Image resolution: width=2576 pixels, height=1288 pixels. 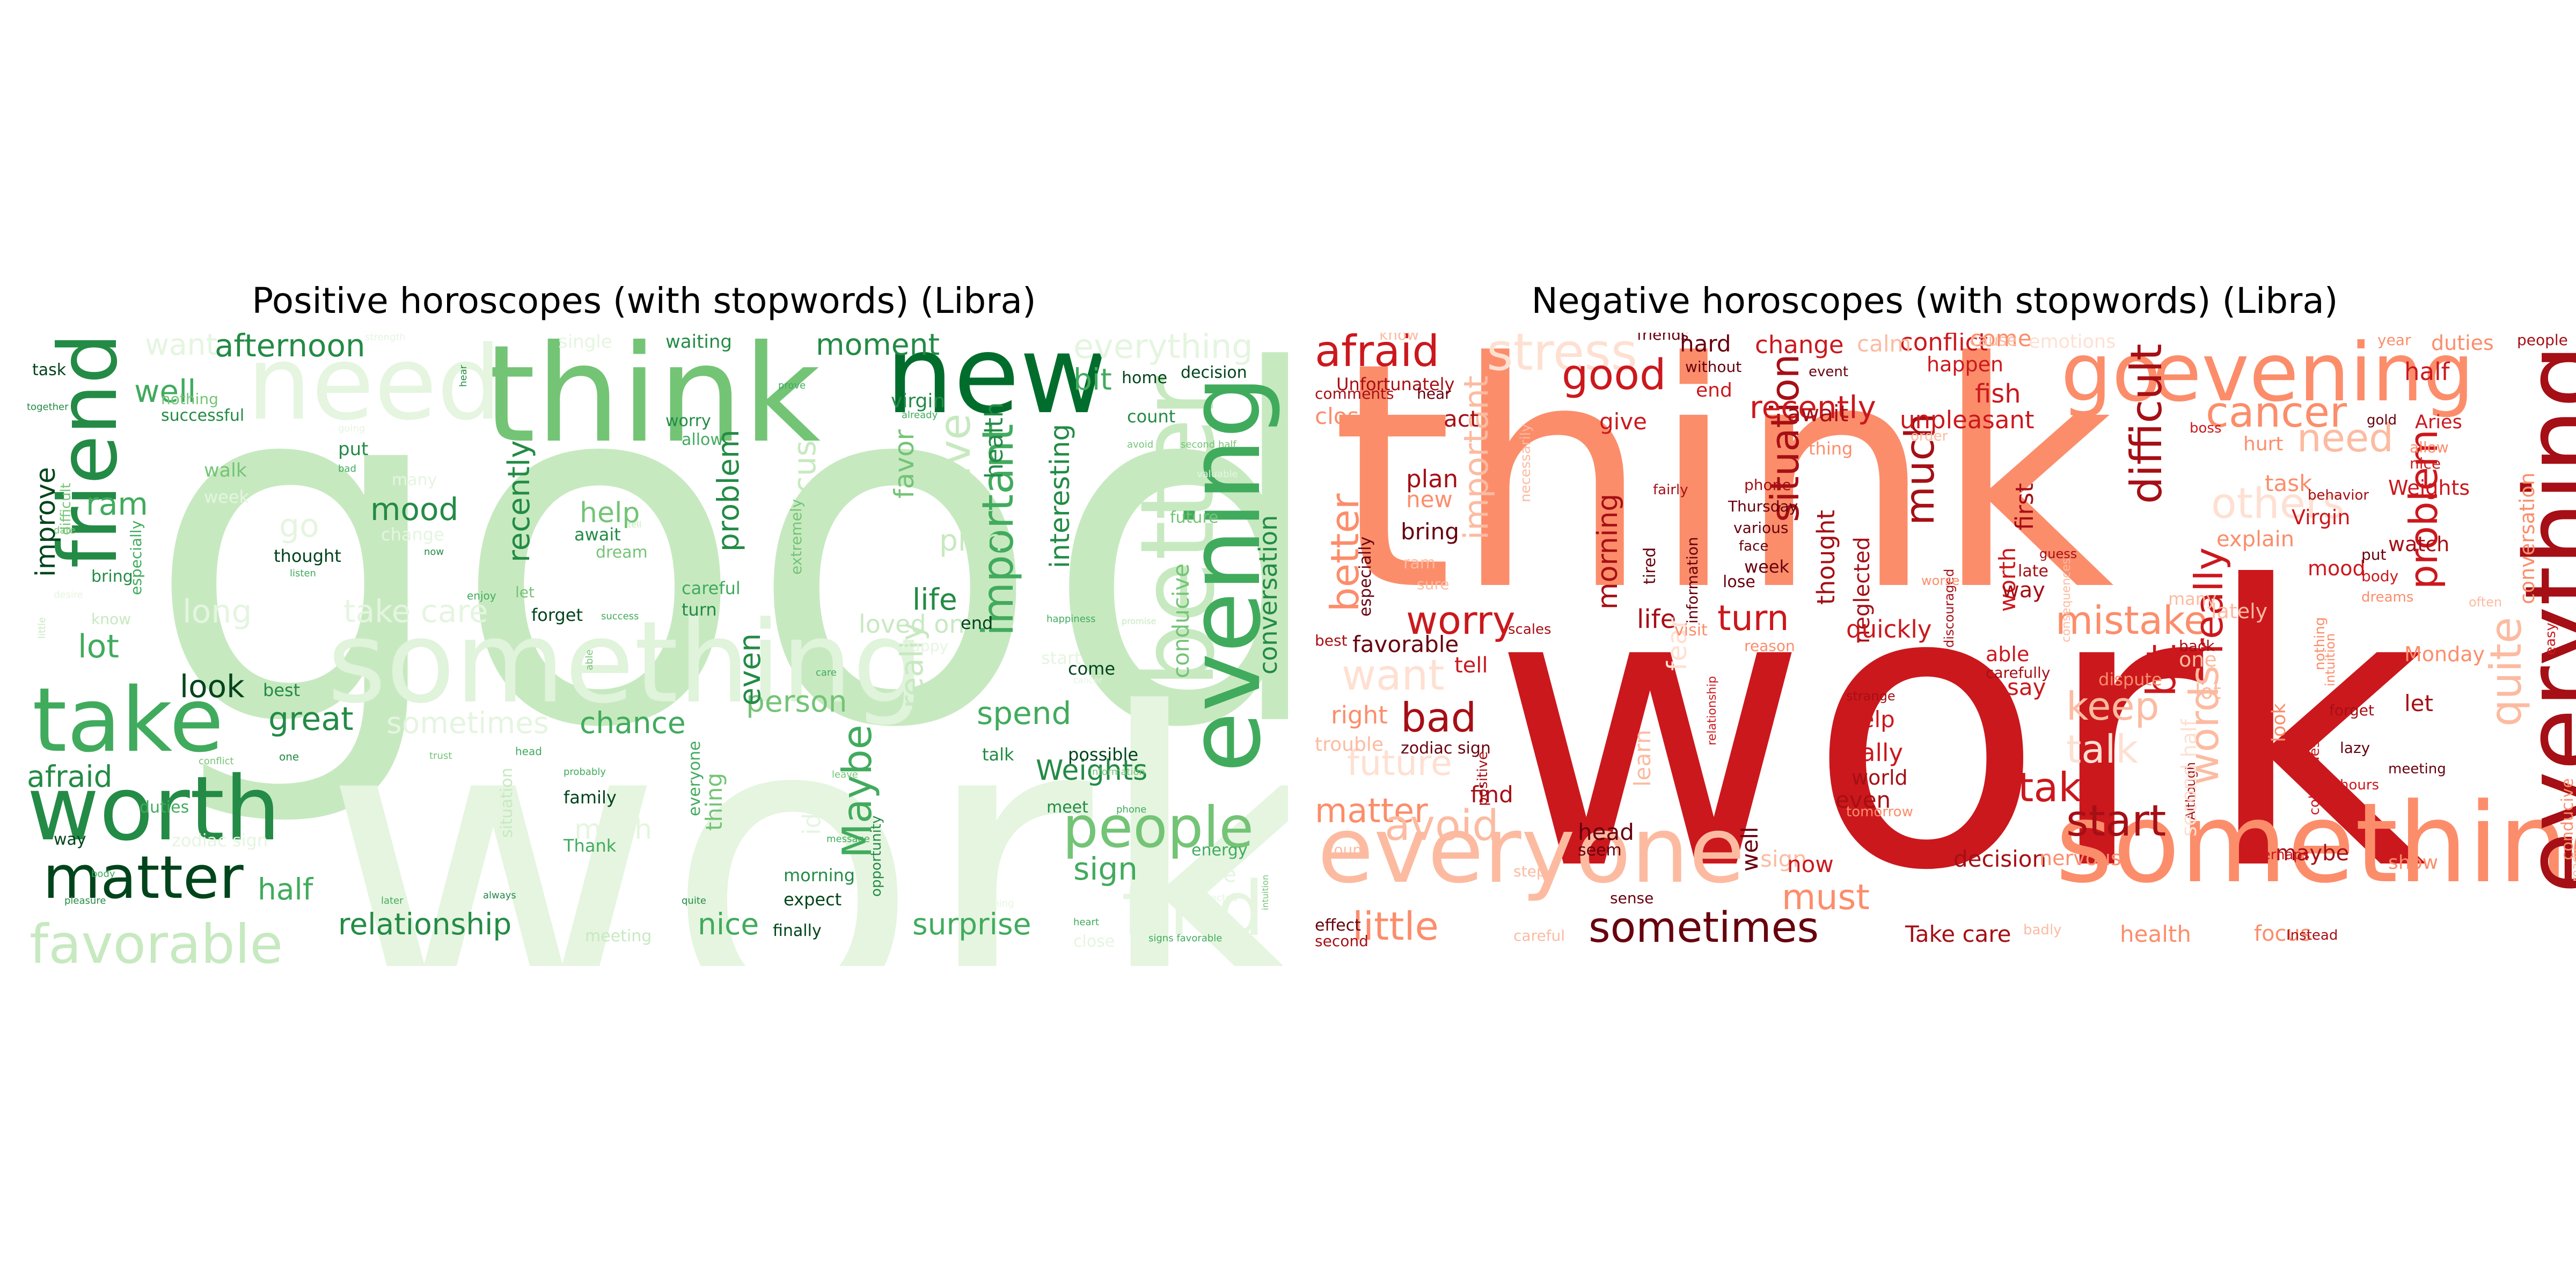 I want to click on cloud-word: health, so click(x=994, y=440).